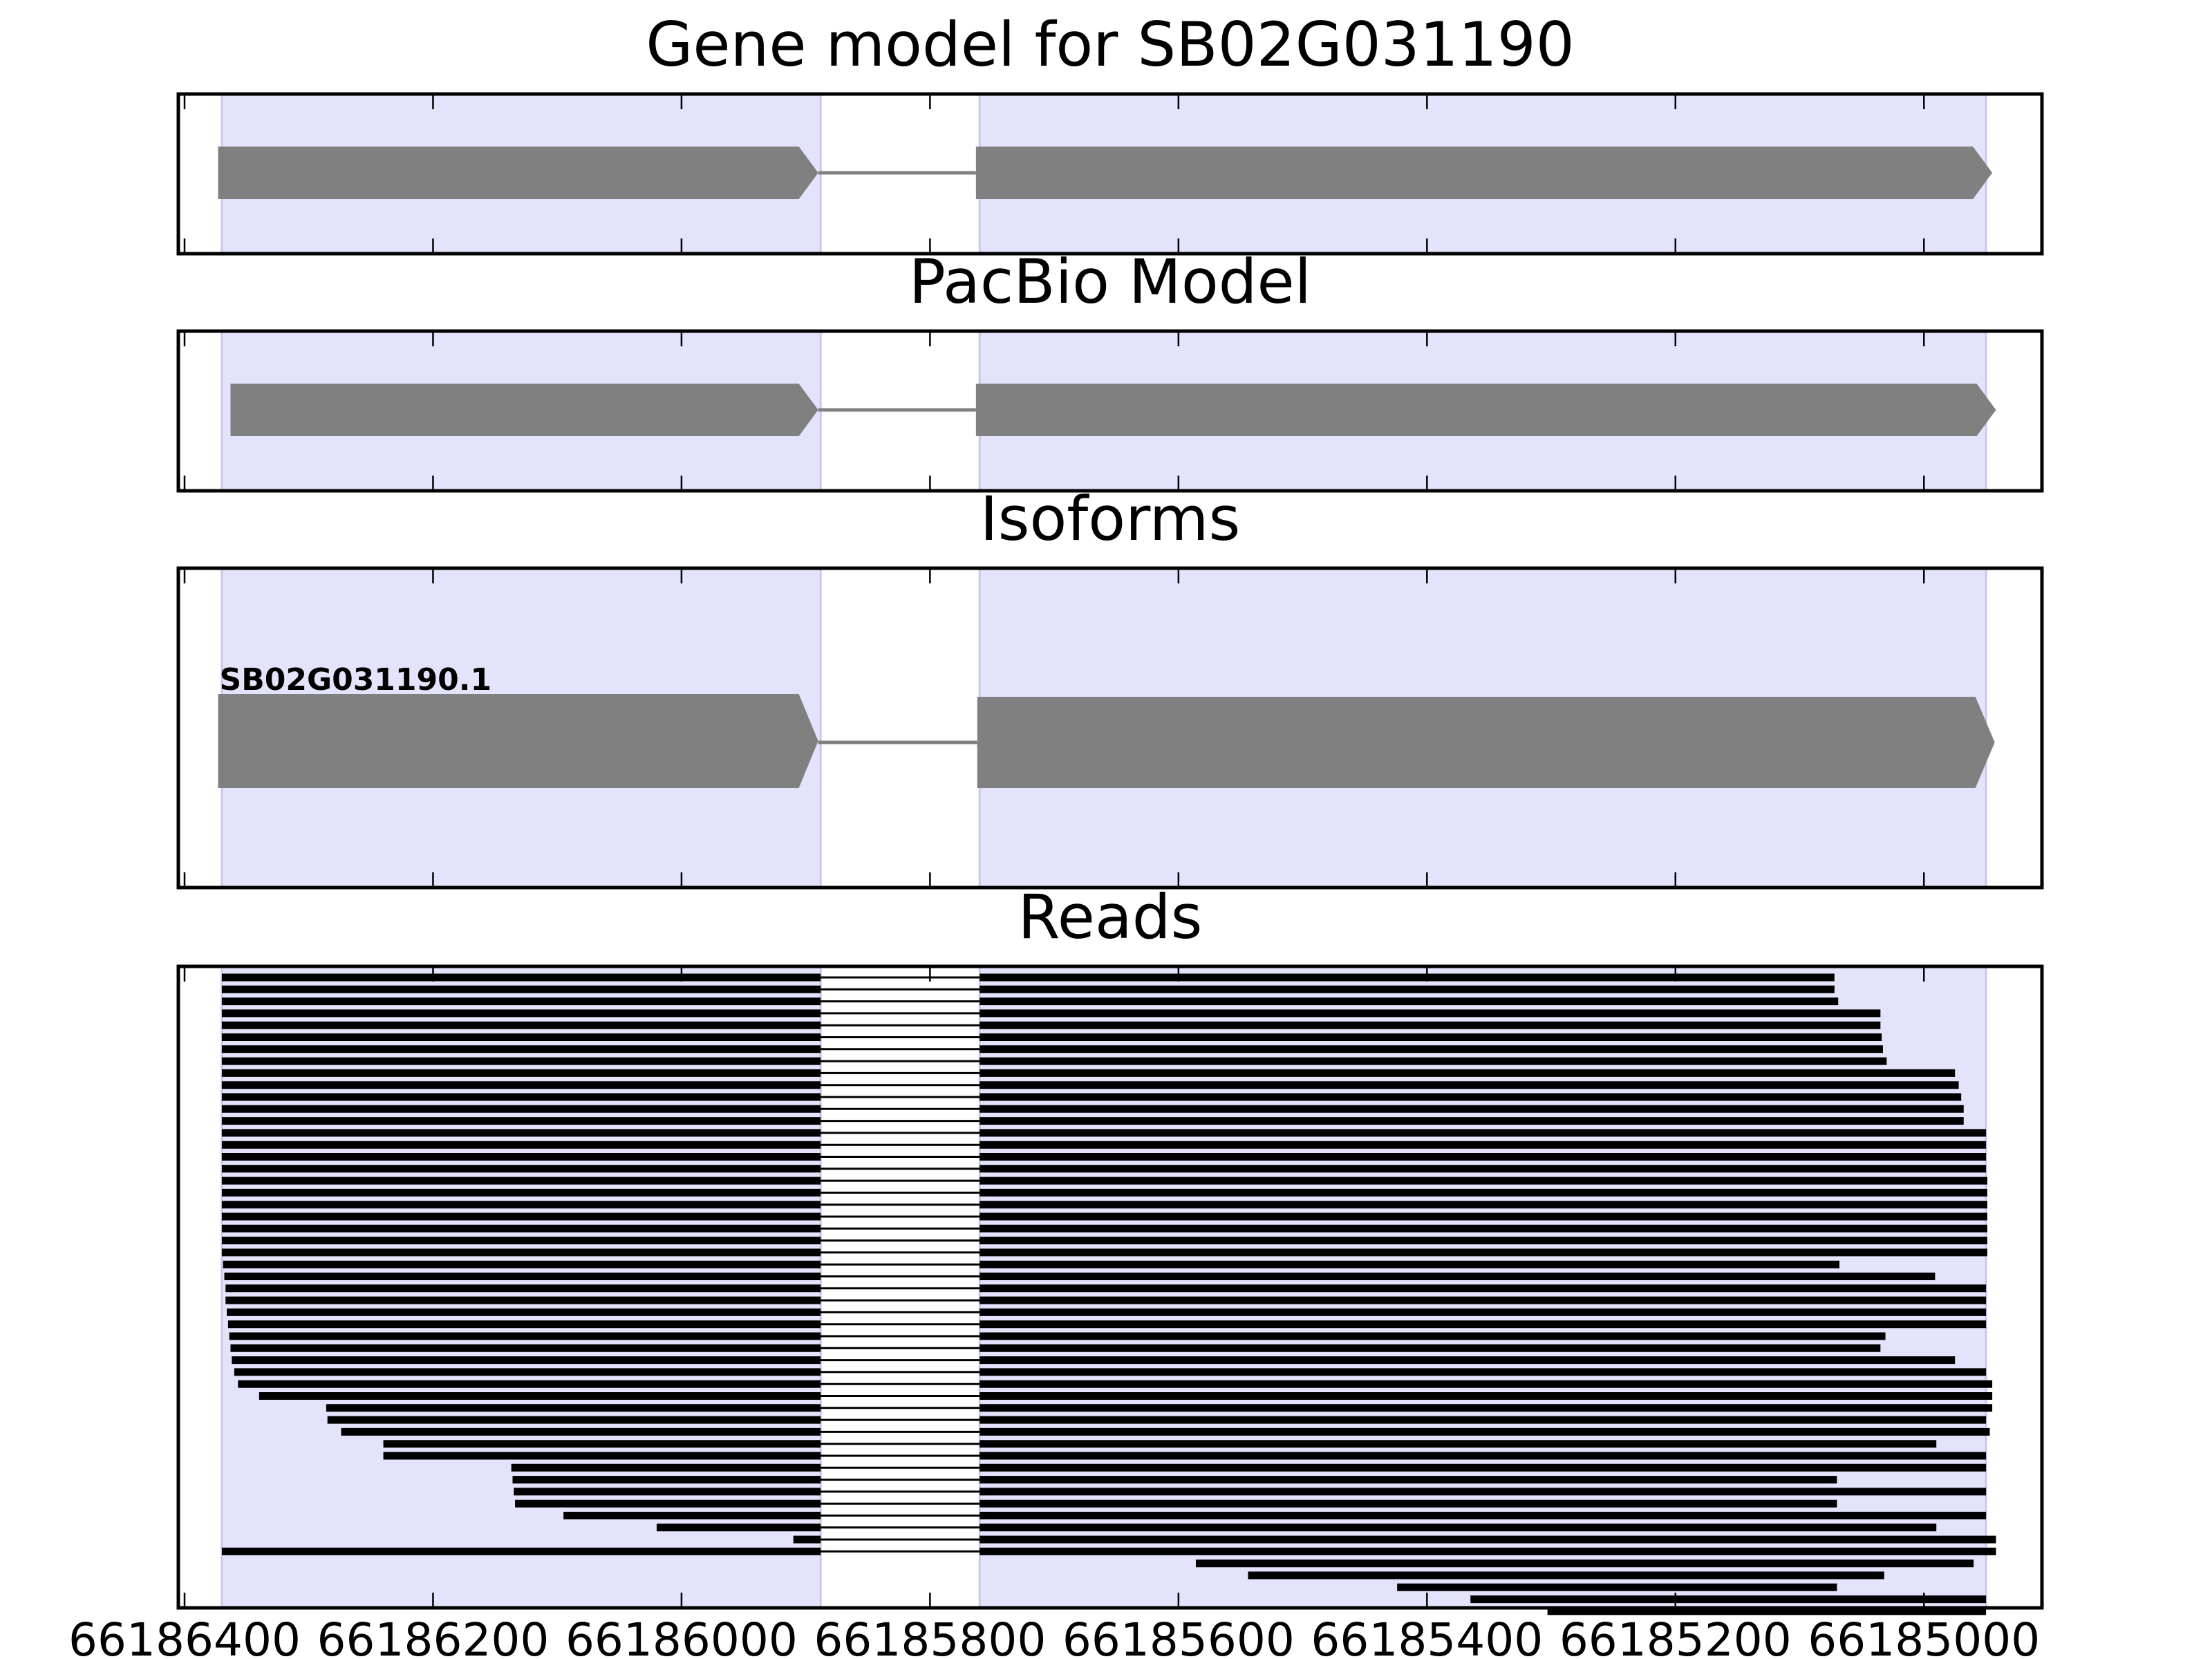 The height and width of the screenshot is (1659, 2212). What do you see at coordinates (1110, 281) in the screenshot?
I see `panel-title: PacBio Model` at bounding box center [1110, 281].